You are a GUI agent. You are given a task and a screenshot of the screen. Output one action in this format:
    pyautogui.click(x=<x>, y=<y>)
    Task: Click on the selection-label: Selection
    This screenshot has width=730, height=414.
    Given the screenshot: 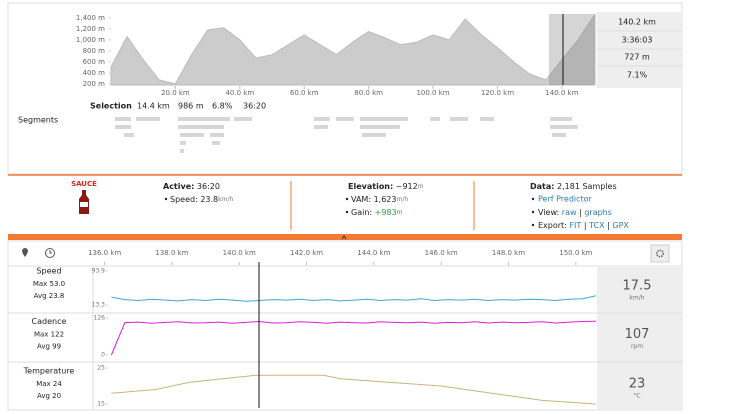 What is the action you would take?
    pyautogui.click(x=111, y=106)
    